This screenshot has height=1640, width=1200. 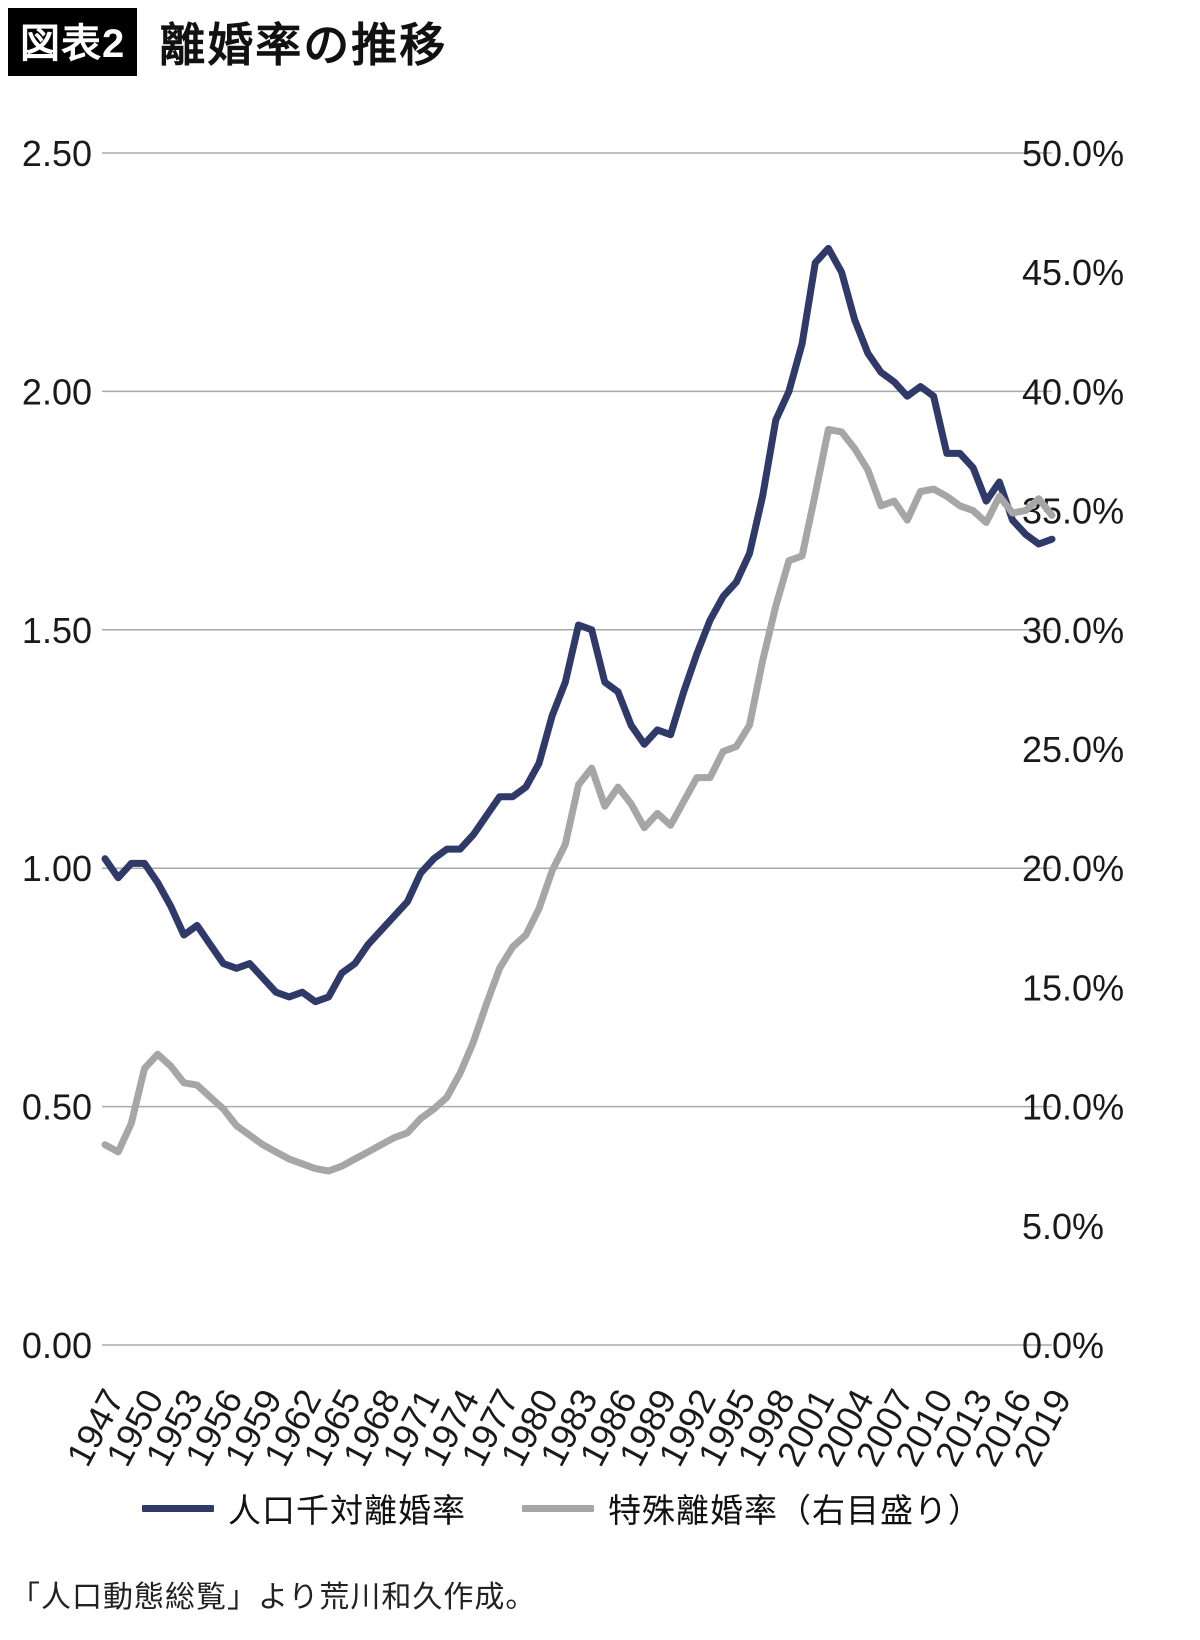 What do you see at coordinates (273, 1597) in the screenshot?
I see `source-note: 「人口動態総覧」より荒川和久作成。` at bounding box center [273, 1597].